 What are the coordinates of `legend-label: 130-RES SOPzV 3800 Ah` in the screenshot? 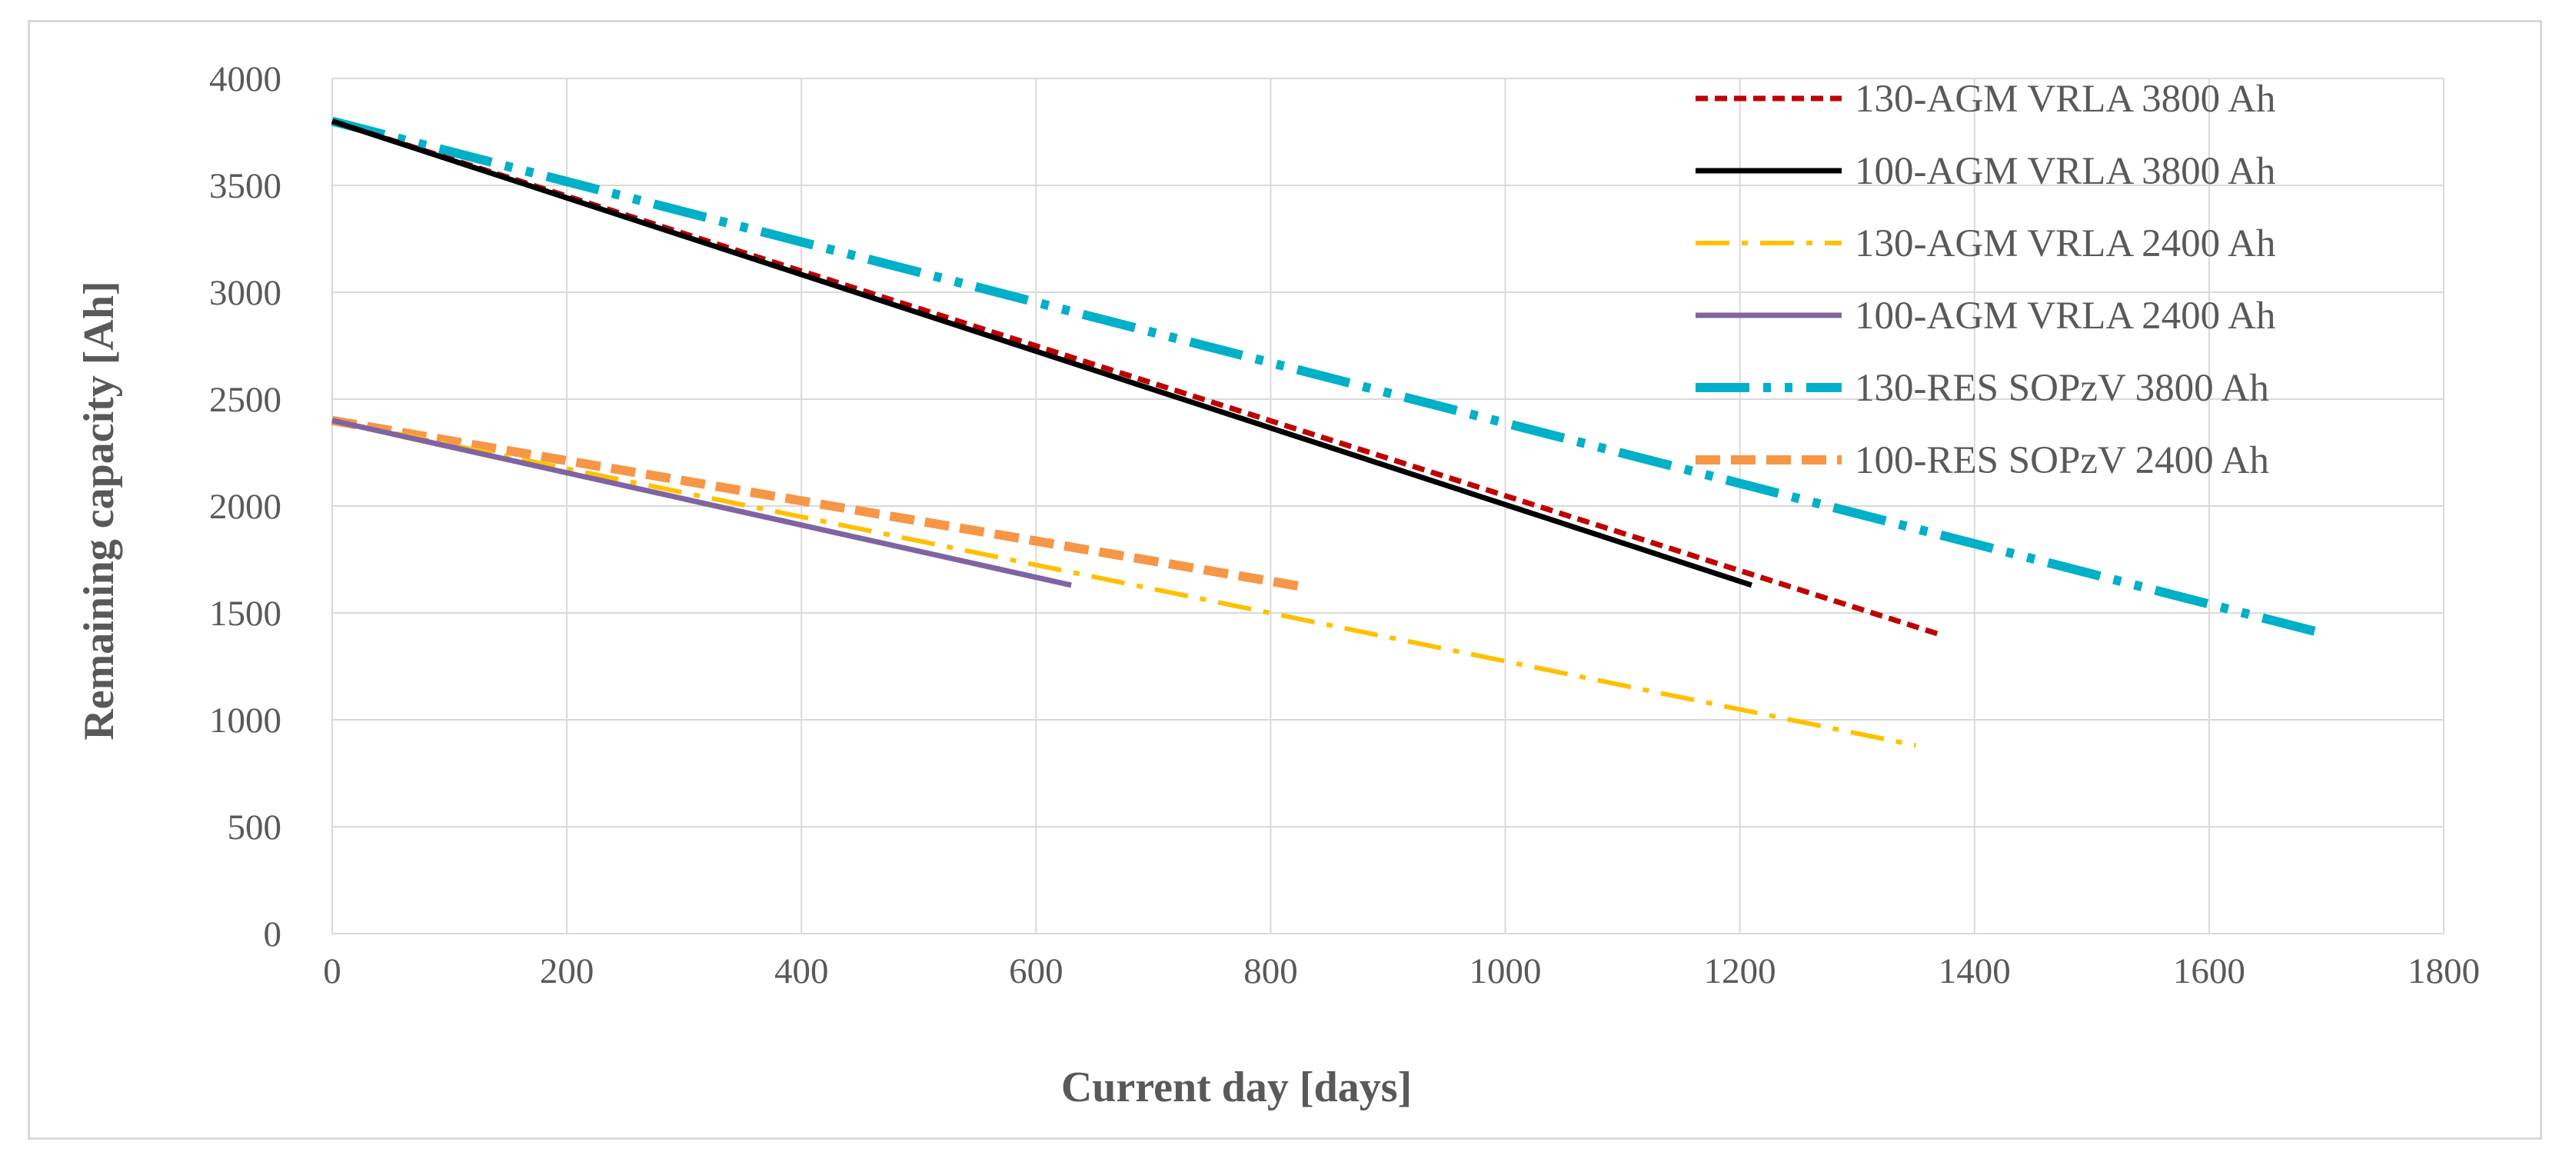 It's located at (2062, 388).